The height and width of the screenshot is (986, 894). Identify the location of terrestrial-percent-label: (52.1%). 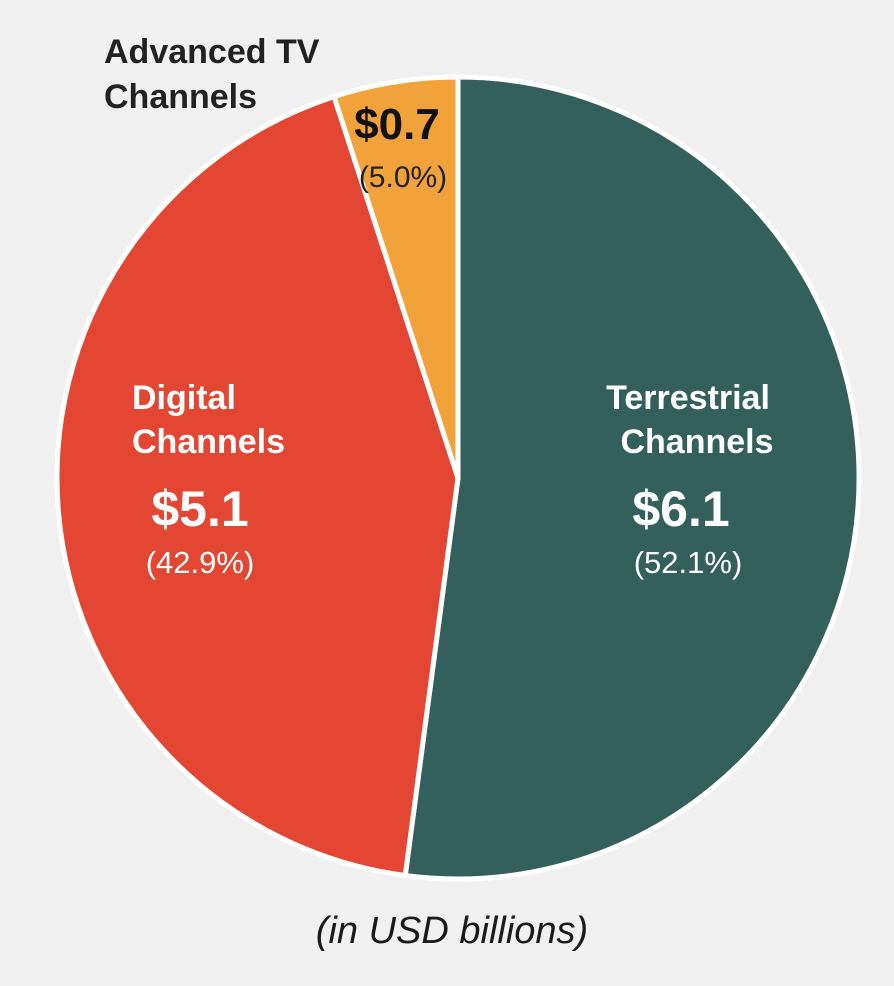
(688, 562).